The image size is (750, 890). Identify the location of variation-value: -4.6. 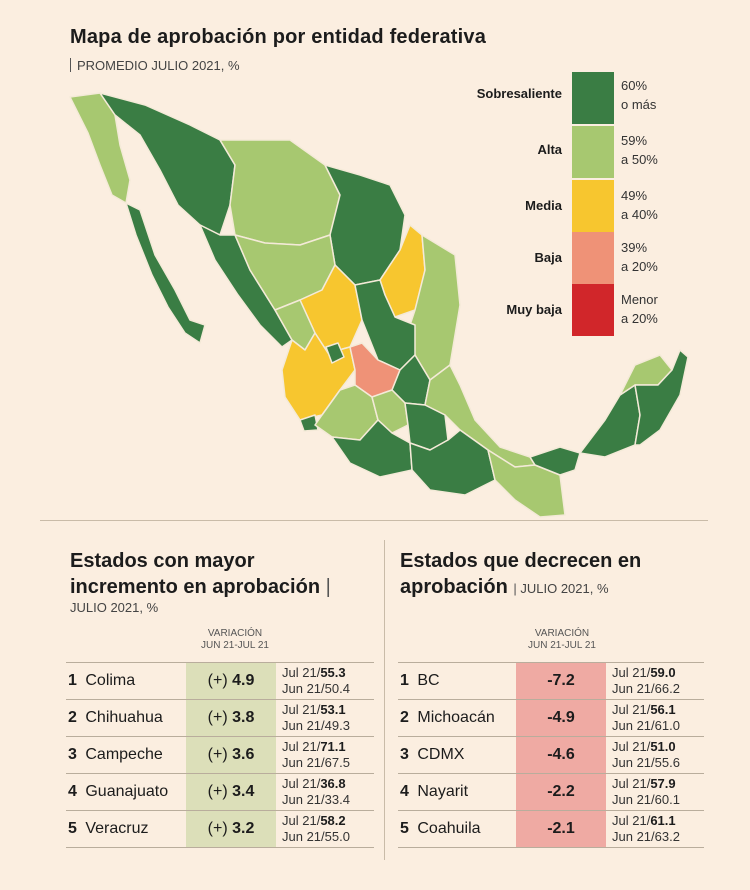
(561, 755).